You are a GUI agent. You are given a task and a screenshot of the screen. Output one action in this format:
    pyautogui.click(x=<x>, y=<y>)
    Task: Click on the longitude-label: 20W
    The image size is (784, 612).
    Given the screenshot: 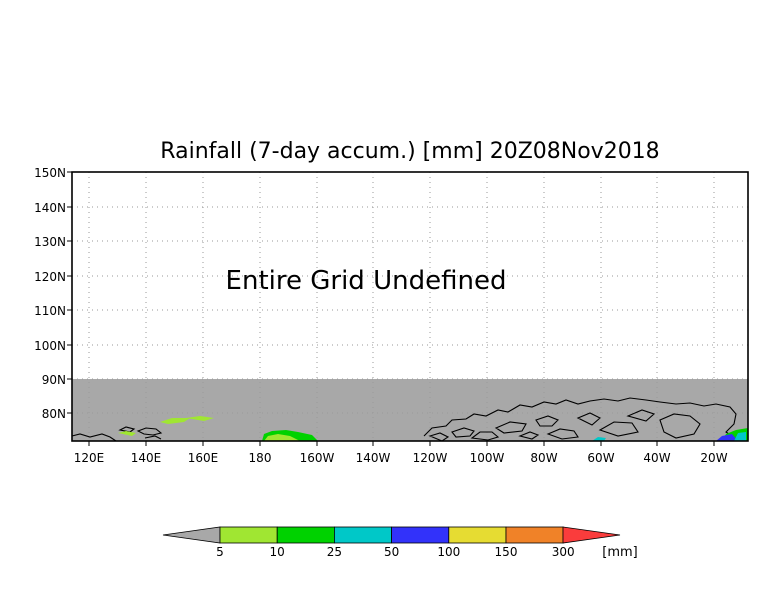 What is the action you would take?
    pyautogui.click(x=713, y=458)
    